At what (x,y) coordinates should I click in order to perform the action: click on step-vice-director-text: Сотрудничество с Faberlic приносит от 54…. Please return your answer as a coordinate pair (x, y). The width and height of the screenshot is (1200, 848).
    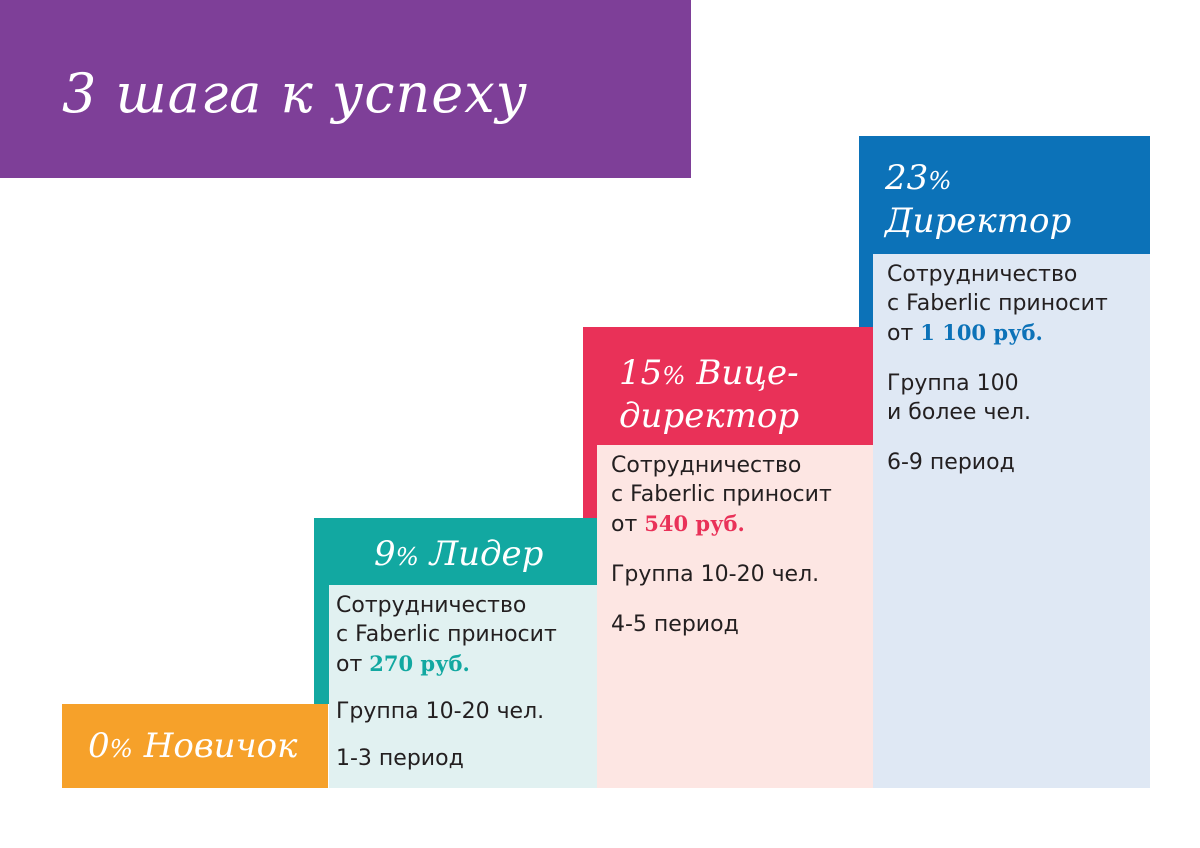
    Looking at the image, I should click on (721, 545).